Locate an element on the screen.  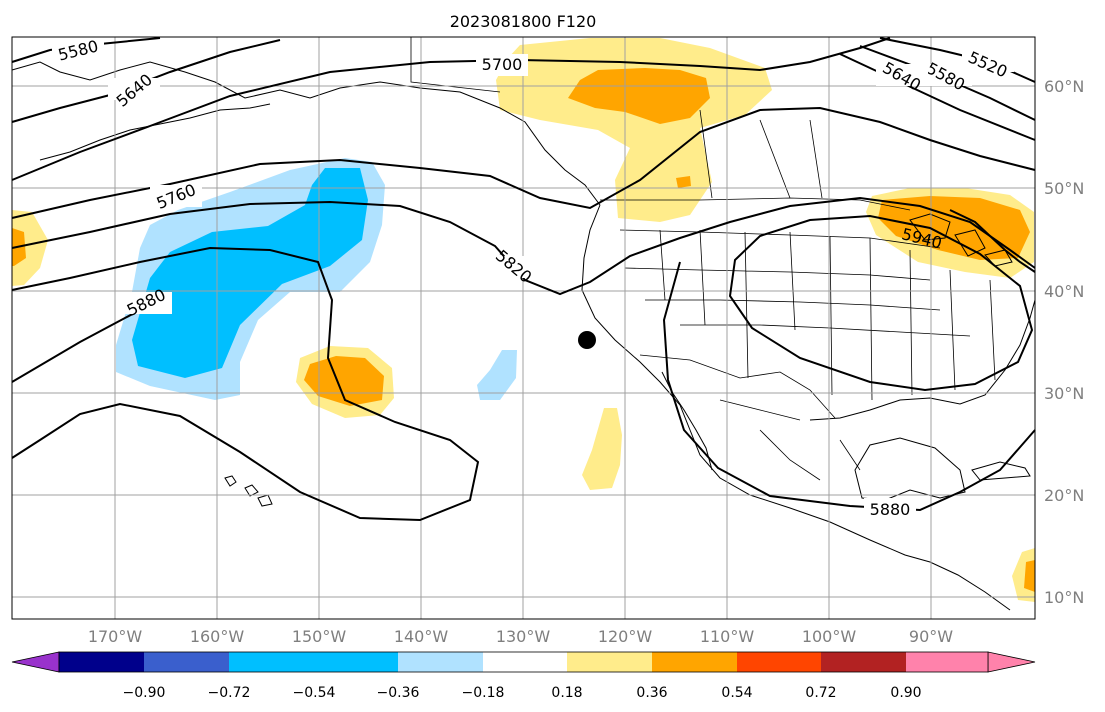
colorbar-tick-label: −0.36 is located at coordinates (398, 693).